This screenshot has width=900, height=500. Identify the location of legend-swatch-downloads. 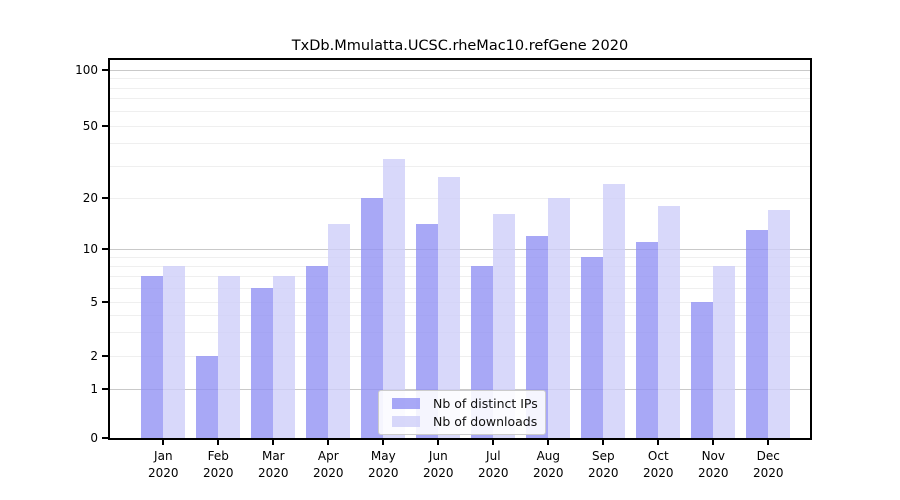
(406, 421).